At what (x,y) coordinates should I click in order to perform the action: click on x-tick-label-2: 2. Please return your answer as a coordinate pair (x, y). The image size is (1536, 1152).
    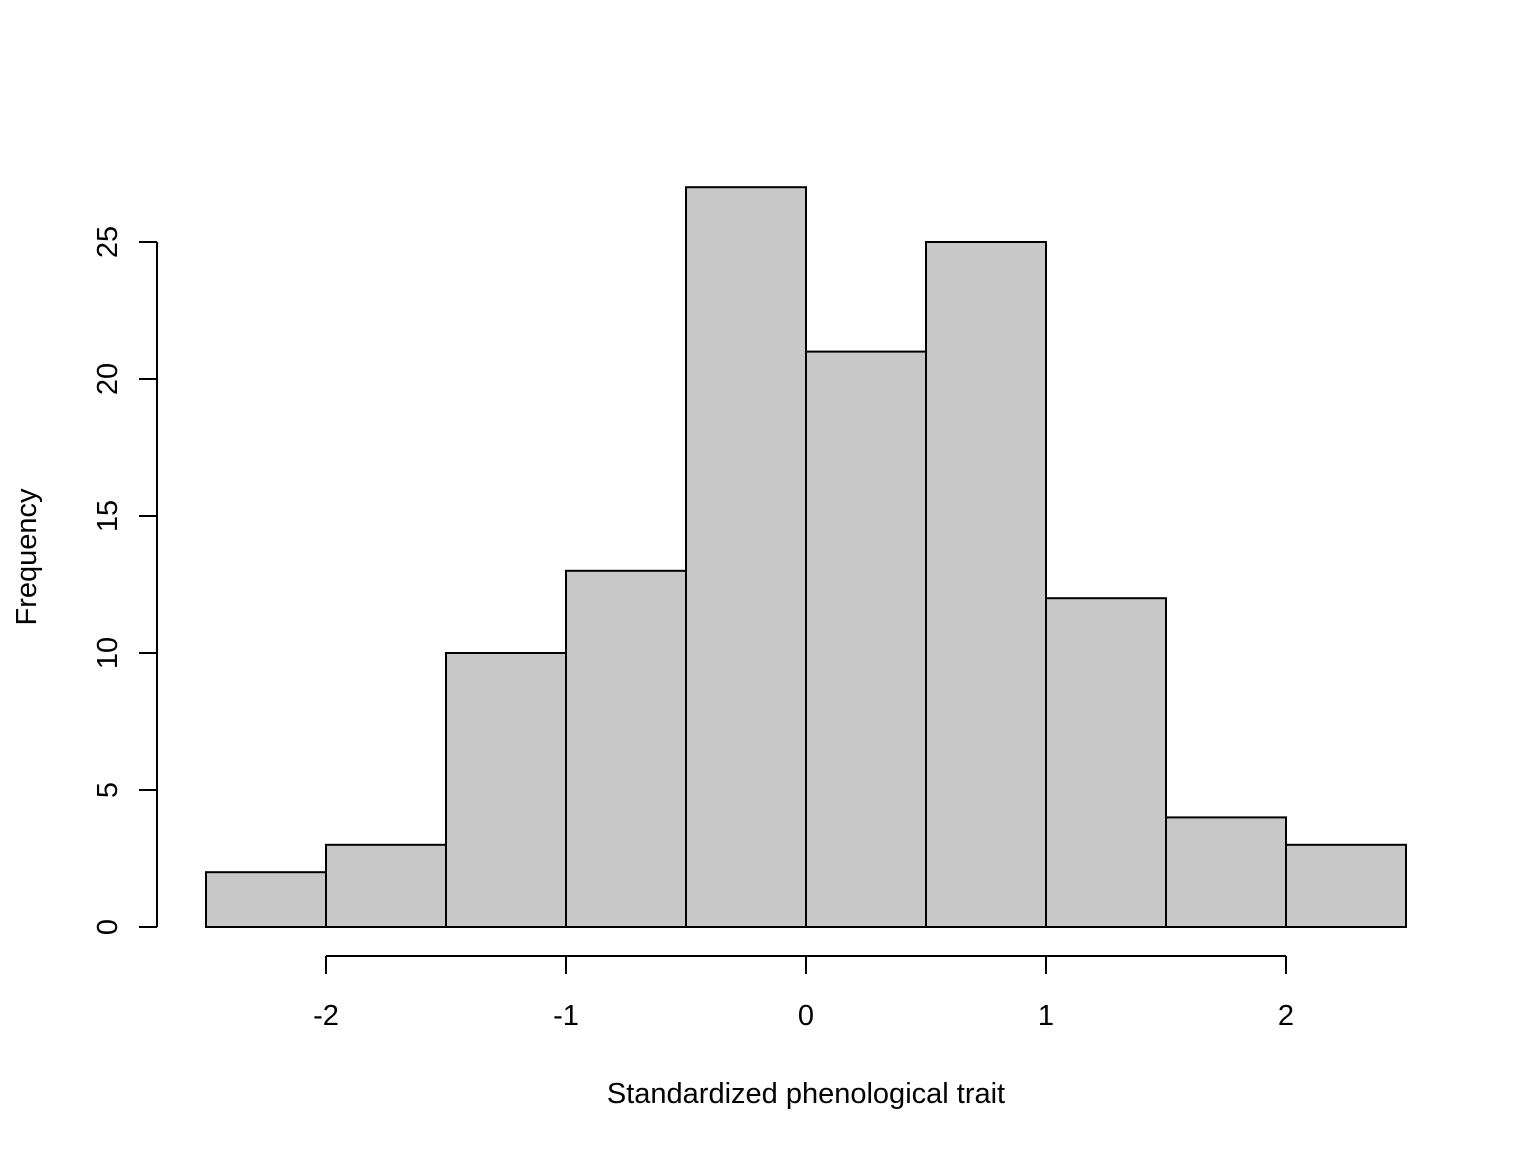
    Looking at the image, I should click on (1286, 1016).